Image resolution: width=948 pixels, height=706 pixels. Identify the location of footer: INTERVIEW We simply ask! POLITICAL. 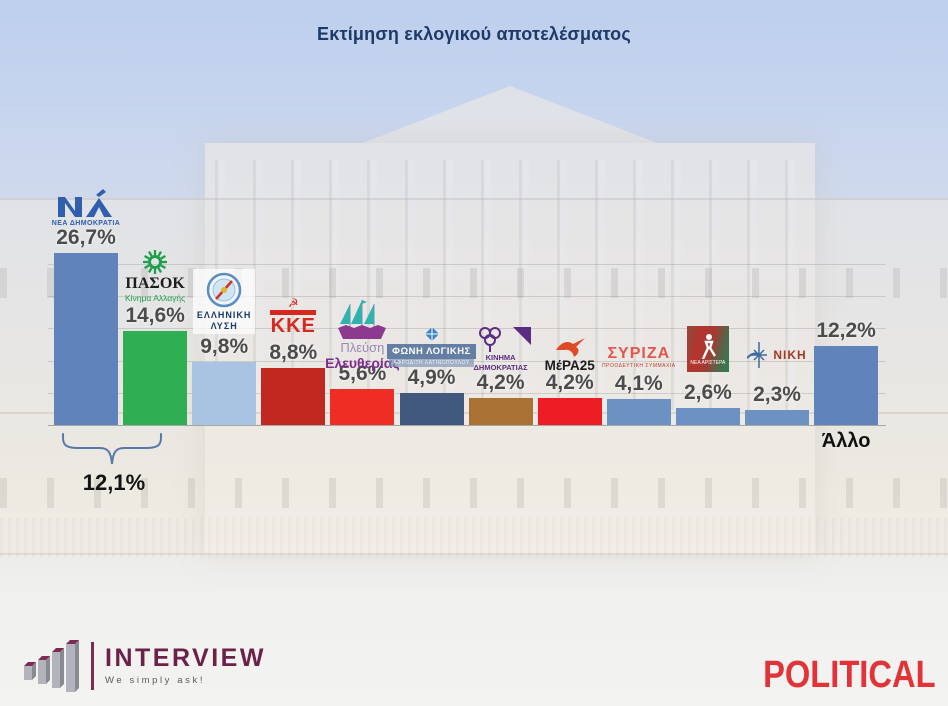
(474, 668).